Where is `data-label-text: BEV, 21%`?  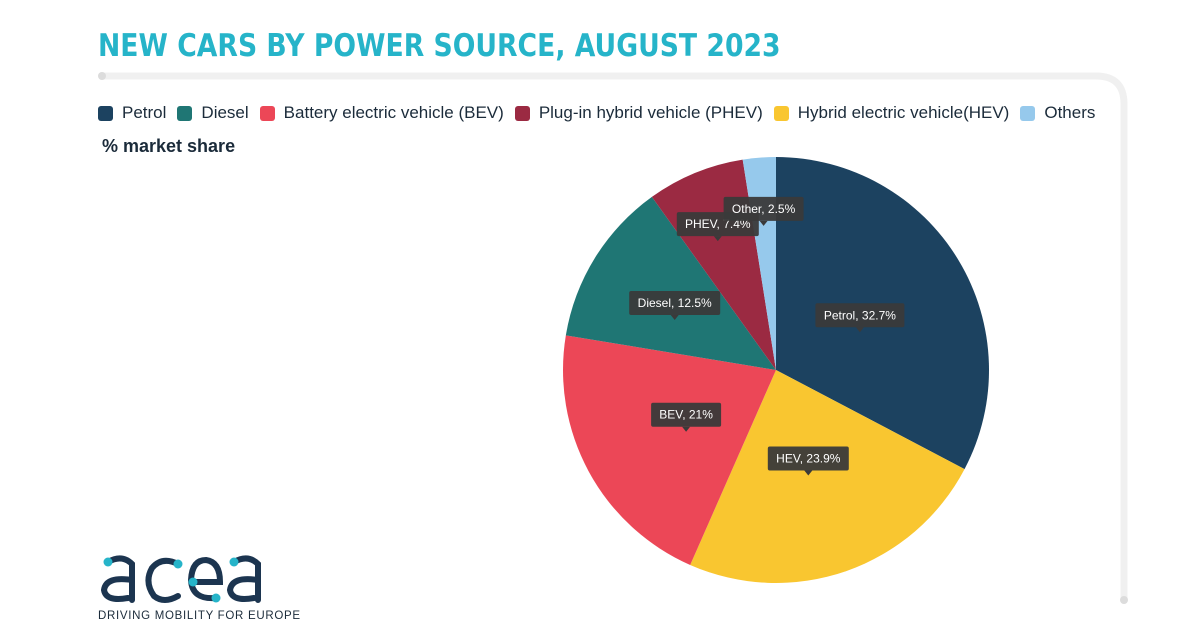
data-label-text: BEV, 21% is located at coordinates (686, 415).